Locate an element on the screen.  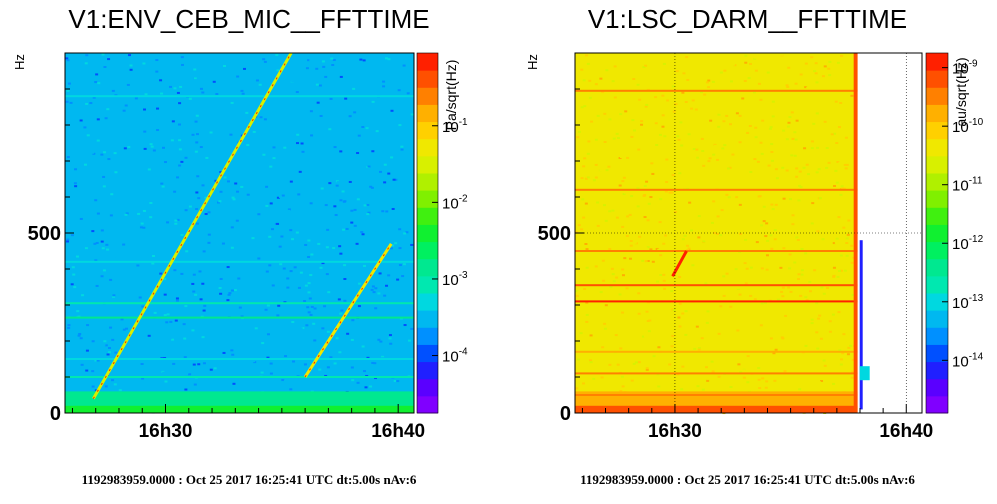
chart-title: V1:ENV_CEB_MIC__FFTTIME is located at coordinates (249, 19).